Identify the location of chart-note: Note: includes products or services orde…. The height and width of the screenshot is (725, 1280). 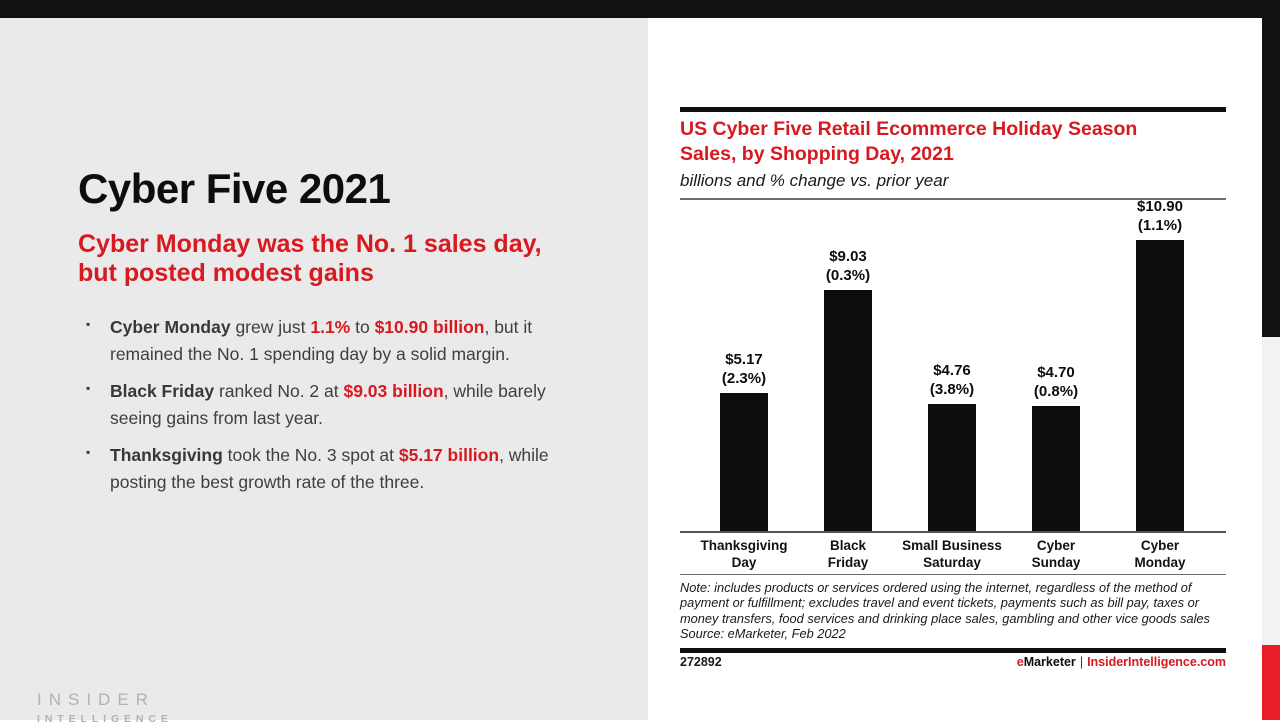
(945, 603).